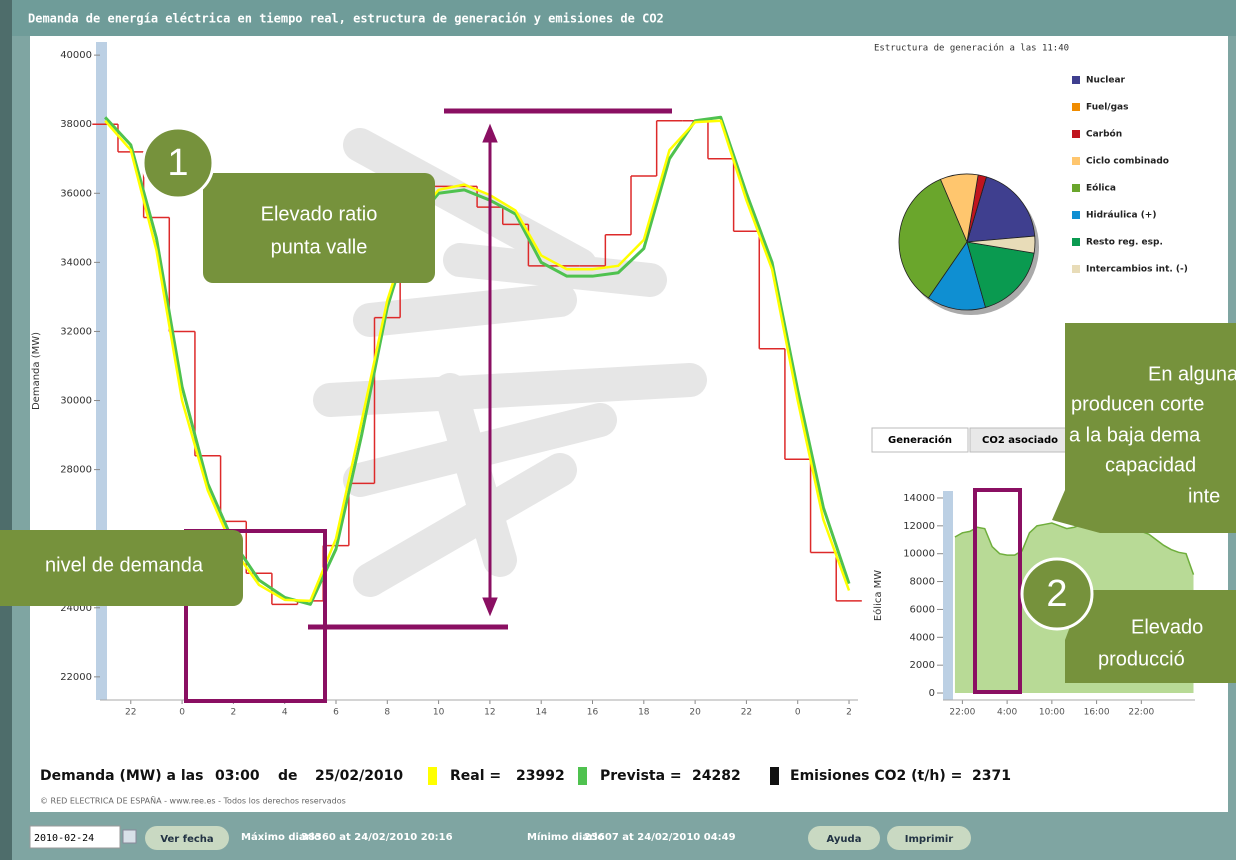  What do you see at coordinates (281, 837) in the screenshot?
I see `max-label: Máximo diario` at bounding box center [281, 837].